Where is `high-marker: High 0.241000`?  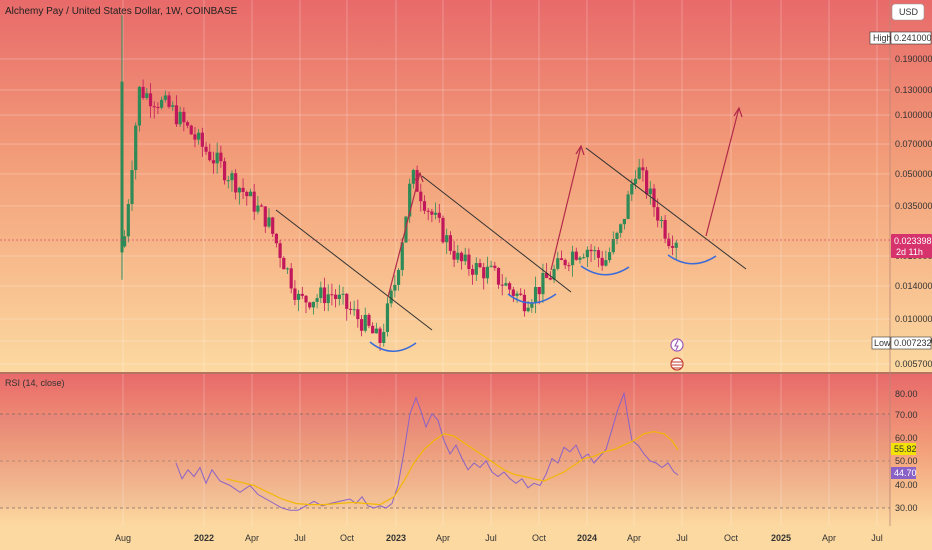
high-marker: High 0.241000 is located at coordinates (900, 38).